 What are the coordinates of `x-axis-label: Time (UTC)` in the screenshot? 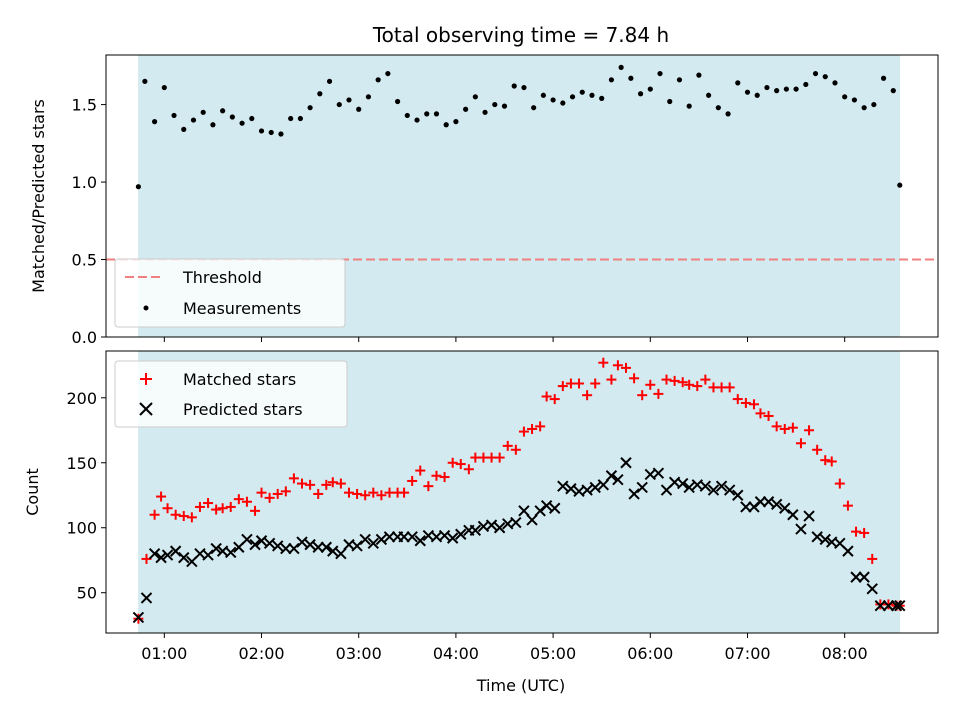 It's located at (520, 685).